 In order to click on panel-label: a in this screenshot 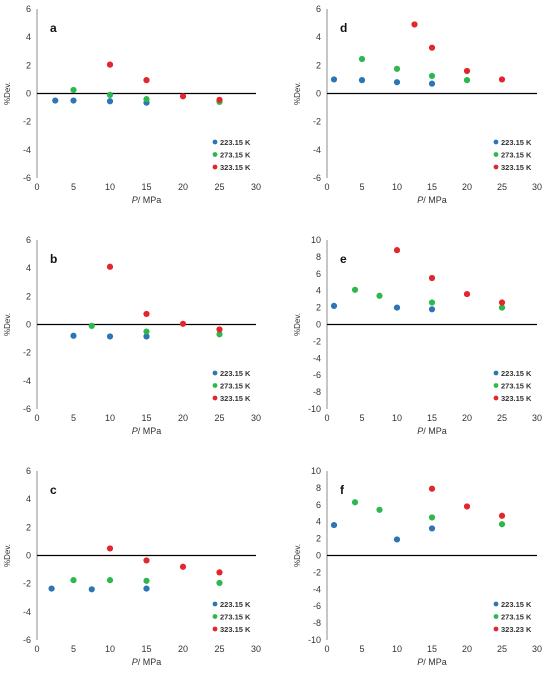, I will do `click(53, 28)`.